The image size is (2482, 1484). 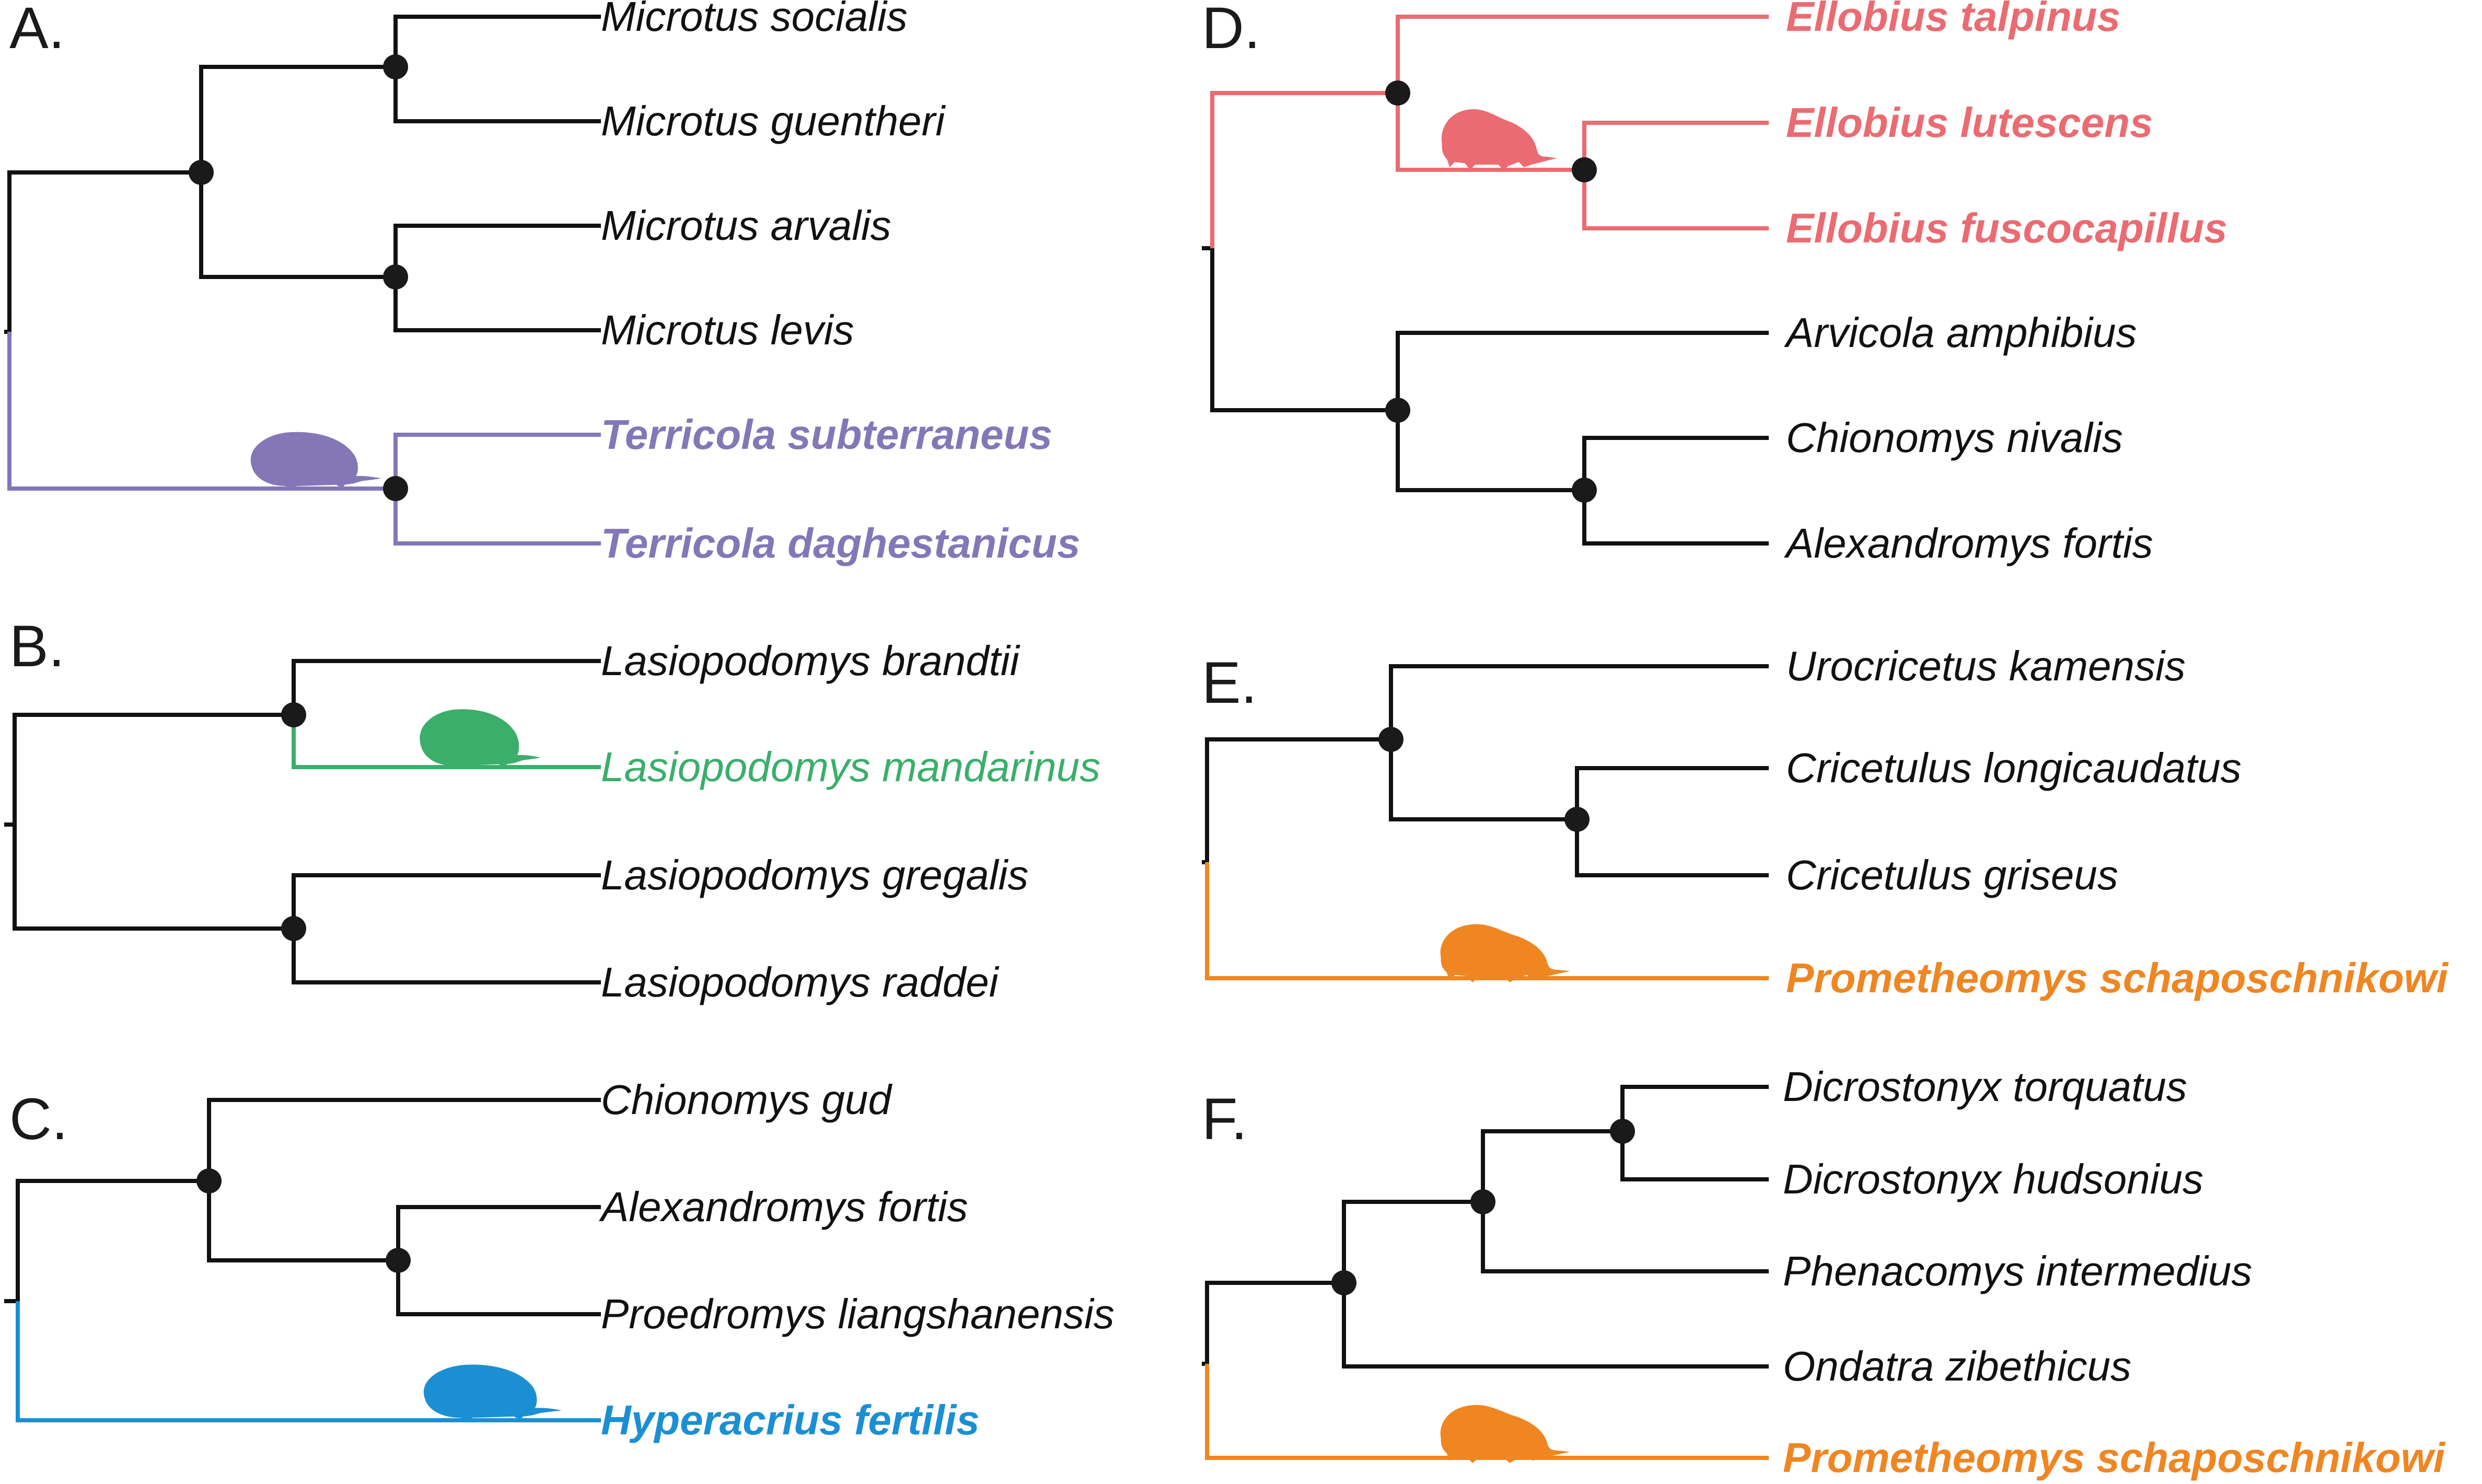 I want to click on taxon-label: Microtus arvalis, so click(x=746, y=225).